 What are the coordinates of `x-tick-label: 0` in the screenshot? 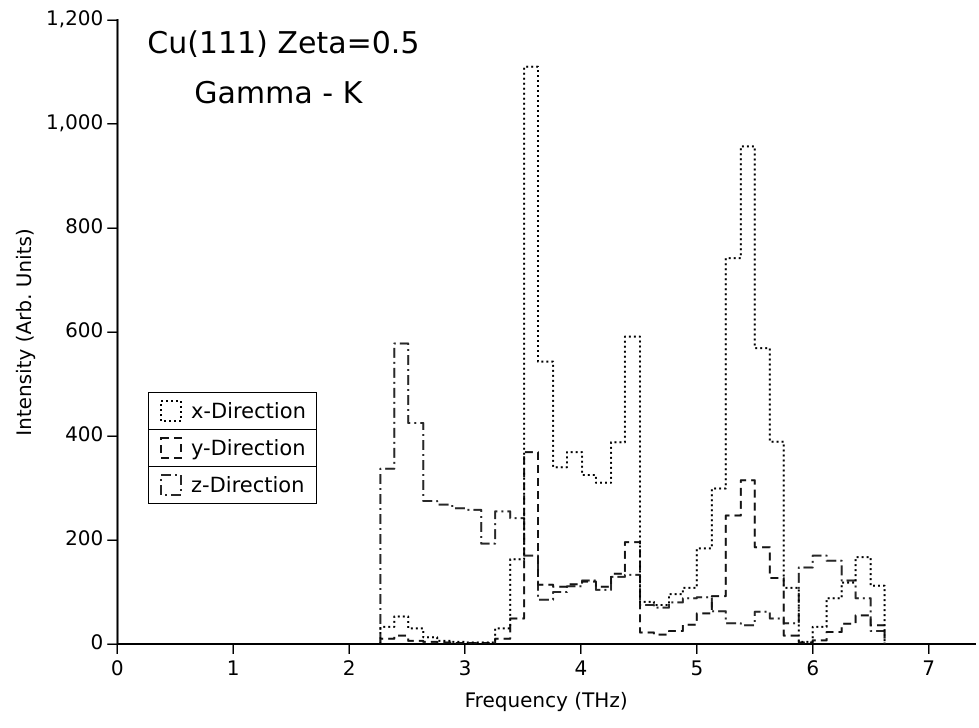 It's located at (117, 668).